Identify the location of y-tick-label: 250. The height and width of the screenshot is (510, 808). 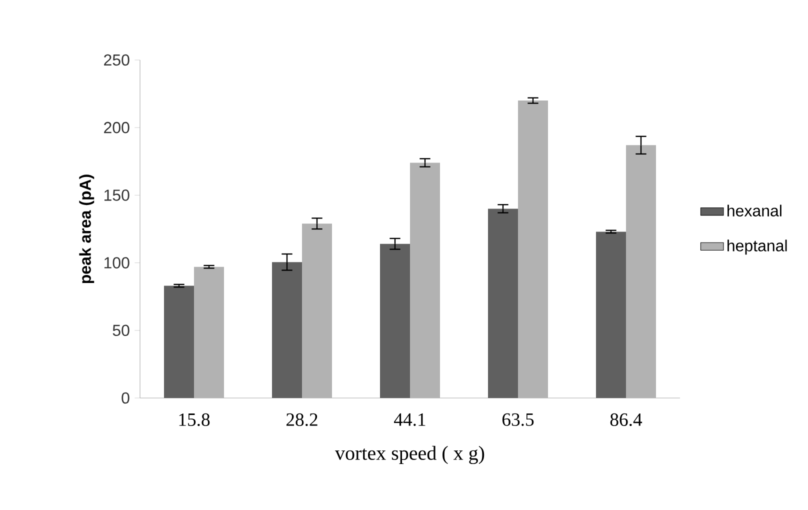
(117, 60).